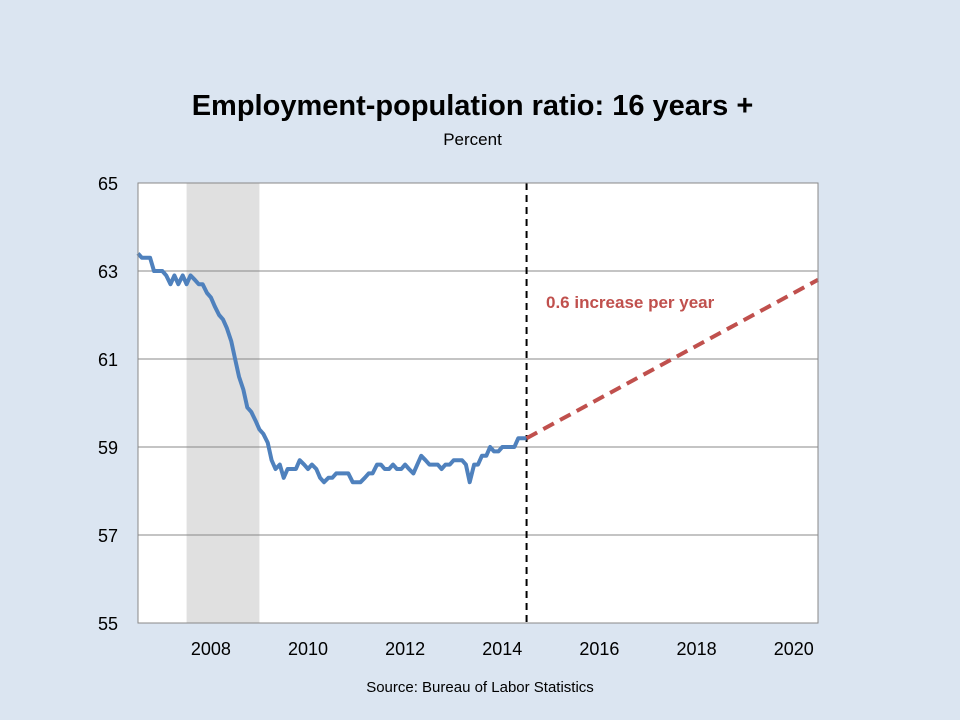 The height and width of the screenshot is (720, 960). What do you see at coordinates (108, 184) in the screenshot?
I see `y-tick-label: 65` at bounding box center [108, 184].